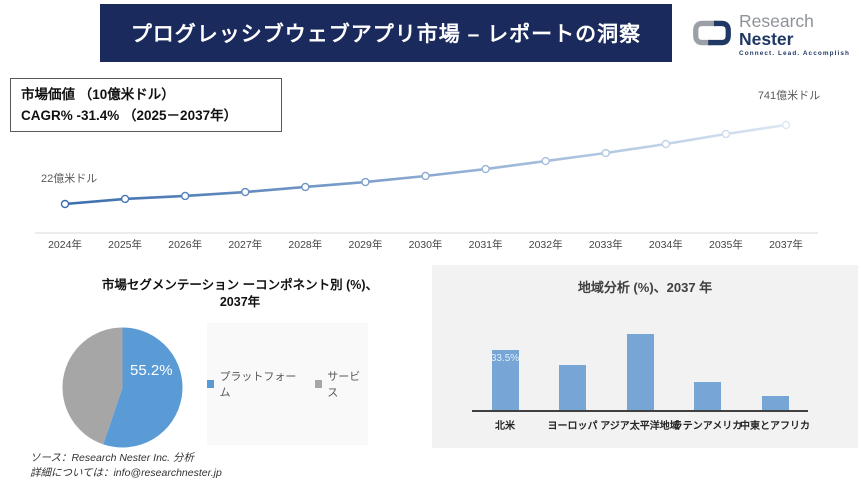 The height and width of the screenshot is (485, 862). Describe the element at coordinates (707, 426) in the screenshot. I see `bar-category-label: ラテンアメリカ` at that location.